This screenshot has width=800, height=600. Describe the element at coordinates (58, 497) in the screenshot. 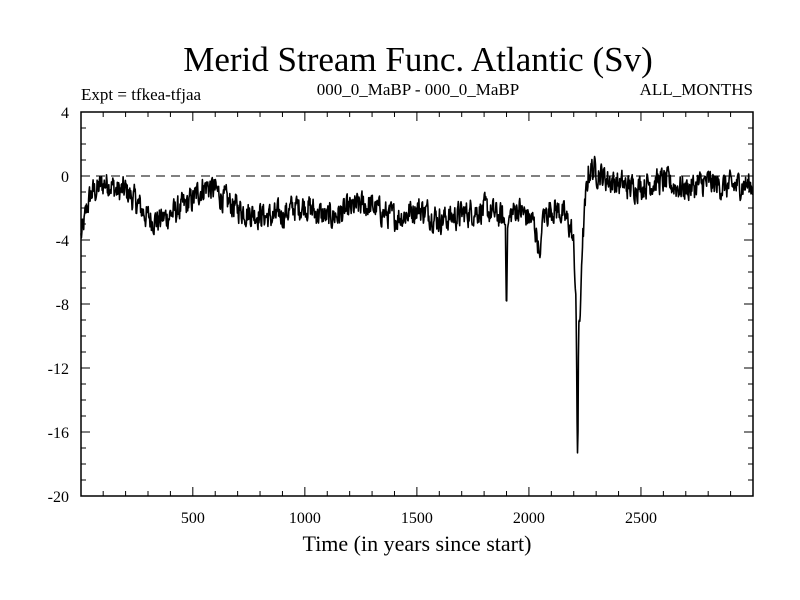

I see `y-tick-label: -20` at that location.